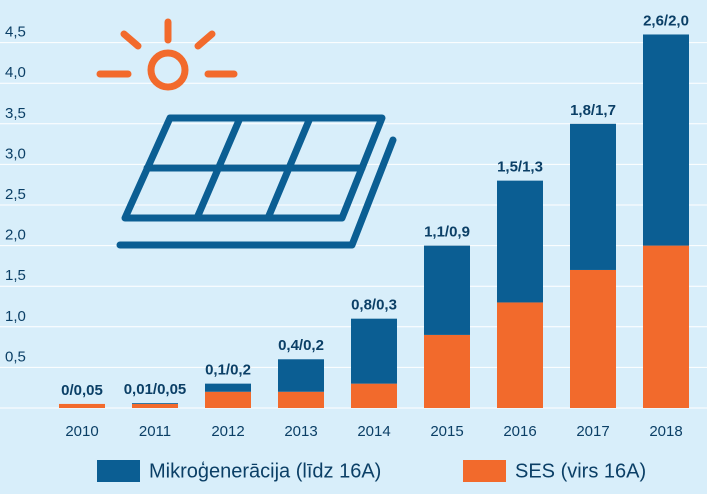  I want to click on stack-label: 0,4/0,2, so click(301, 345).